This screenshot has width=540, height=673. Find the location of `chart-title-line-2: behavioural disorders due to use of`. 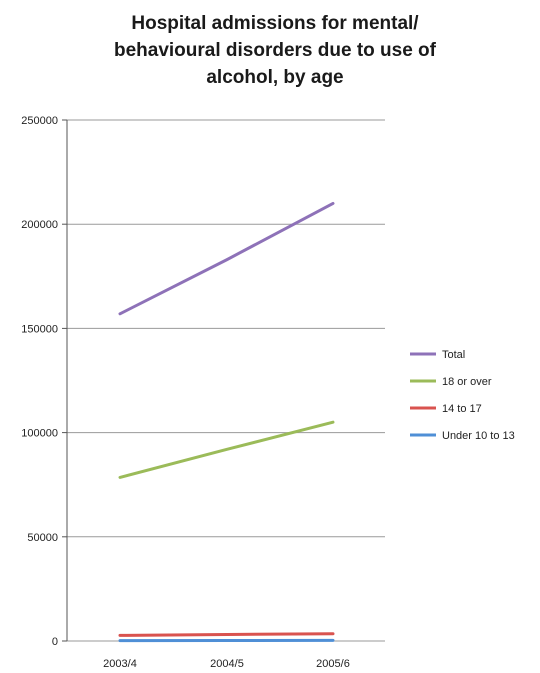

chart-title-line-2: behavioural disorders due to use of is located at coordinates (274, 50).